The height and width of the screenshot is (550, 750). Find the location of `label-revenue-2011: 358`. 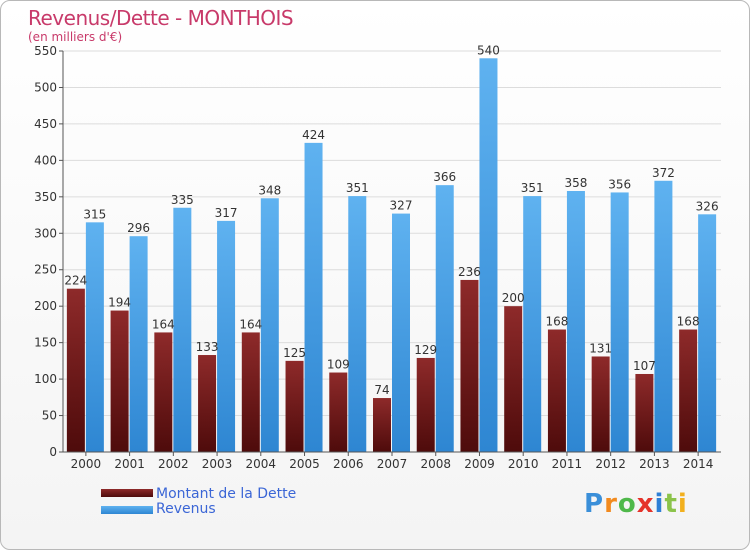

label-revenue-2011: 358 is located at coordinates (575, 183).